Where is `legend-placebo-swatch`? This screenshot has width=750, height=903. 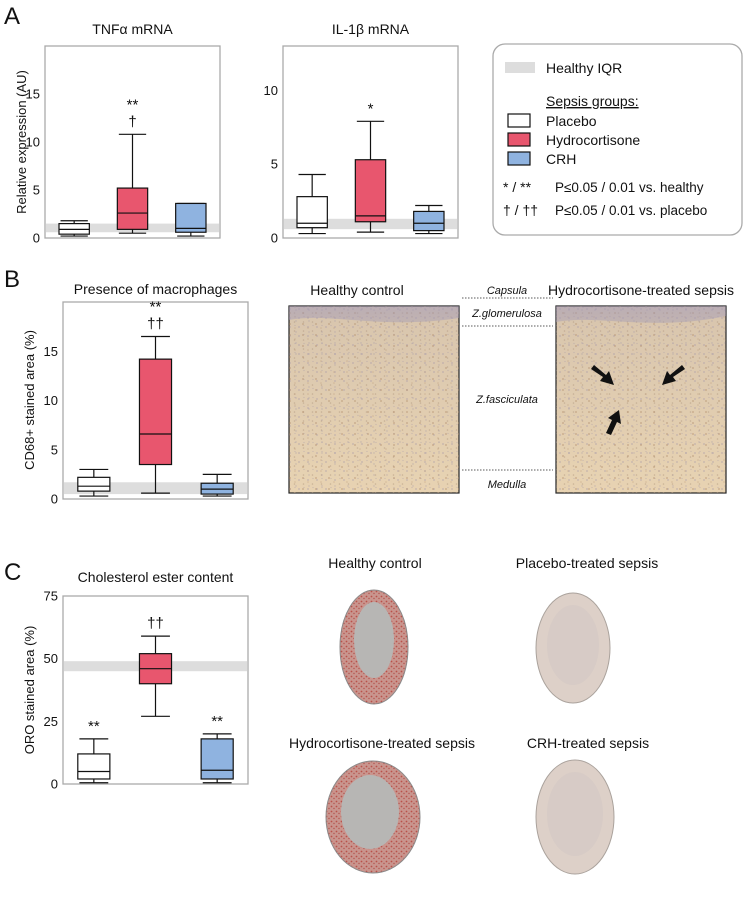 legend-placebo-swatch is located at coordinates (519, 120).